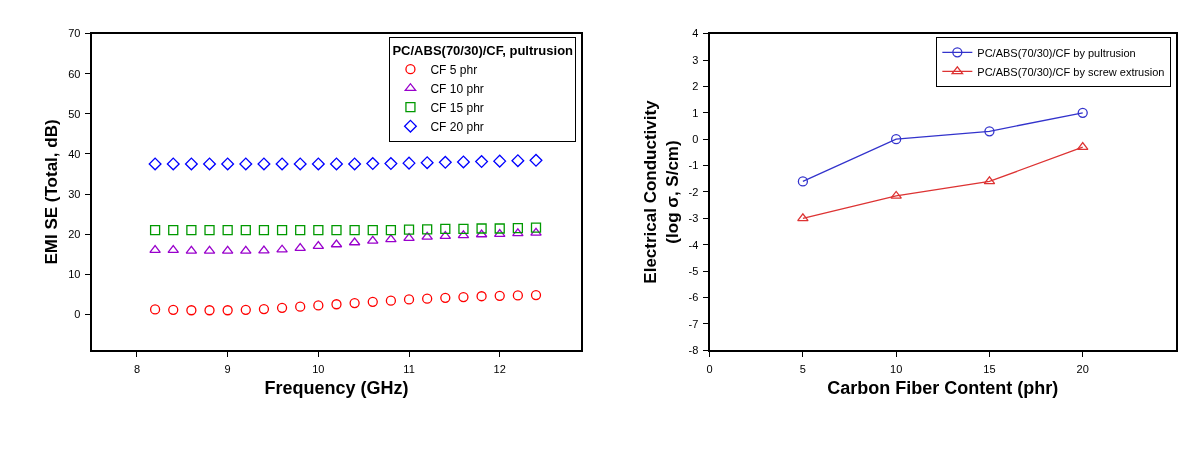 The image size is (1183, 449). I want to click on x-axis-title: Frequency (GHz), so click(336, 388).